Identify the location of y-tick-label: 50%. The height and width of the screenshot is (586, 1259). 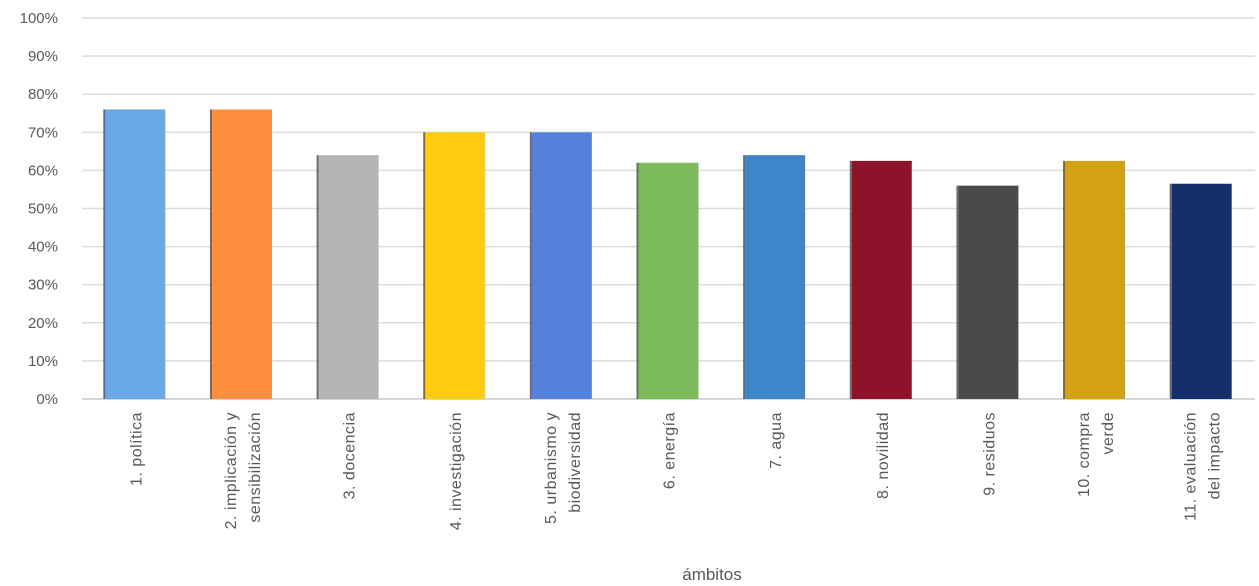
(43, 209).